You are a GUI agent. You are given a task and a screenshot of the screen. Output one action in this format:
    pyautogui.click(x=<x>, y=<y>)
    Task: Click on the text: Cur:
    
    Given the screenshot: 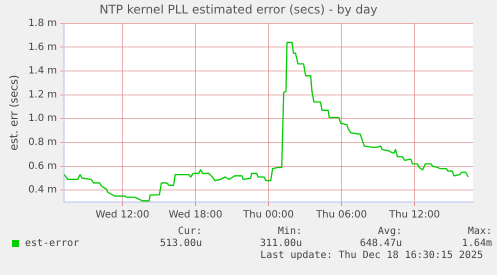 What is the action you would take?
    pyautogui.click(x=189, y=231)
    